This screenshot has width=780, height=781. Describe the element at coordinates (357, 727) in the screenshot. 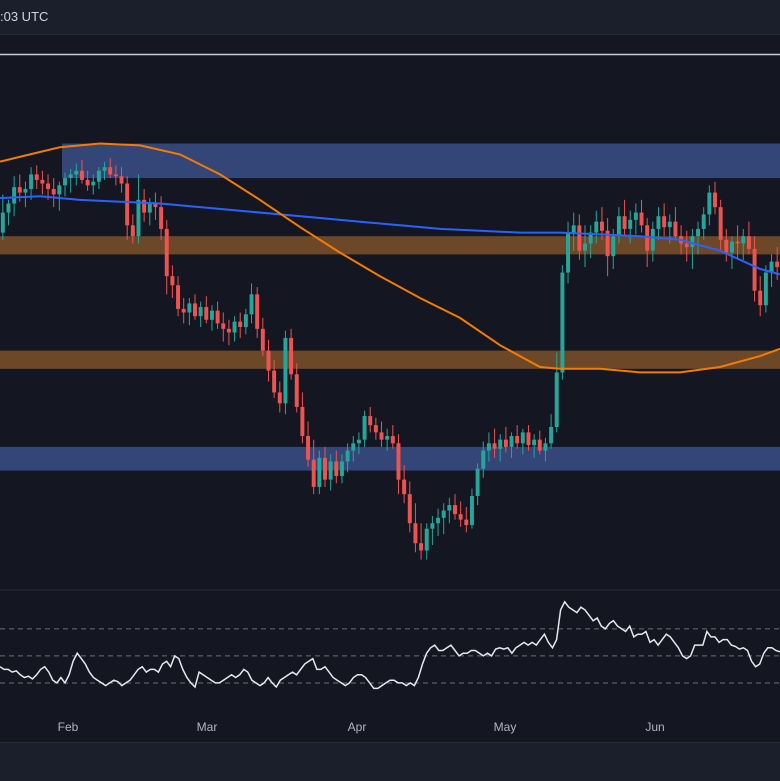

I see `x-tick-label: Apr` at that location.